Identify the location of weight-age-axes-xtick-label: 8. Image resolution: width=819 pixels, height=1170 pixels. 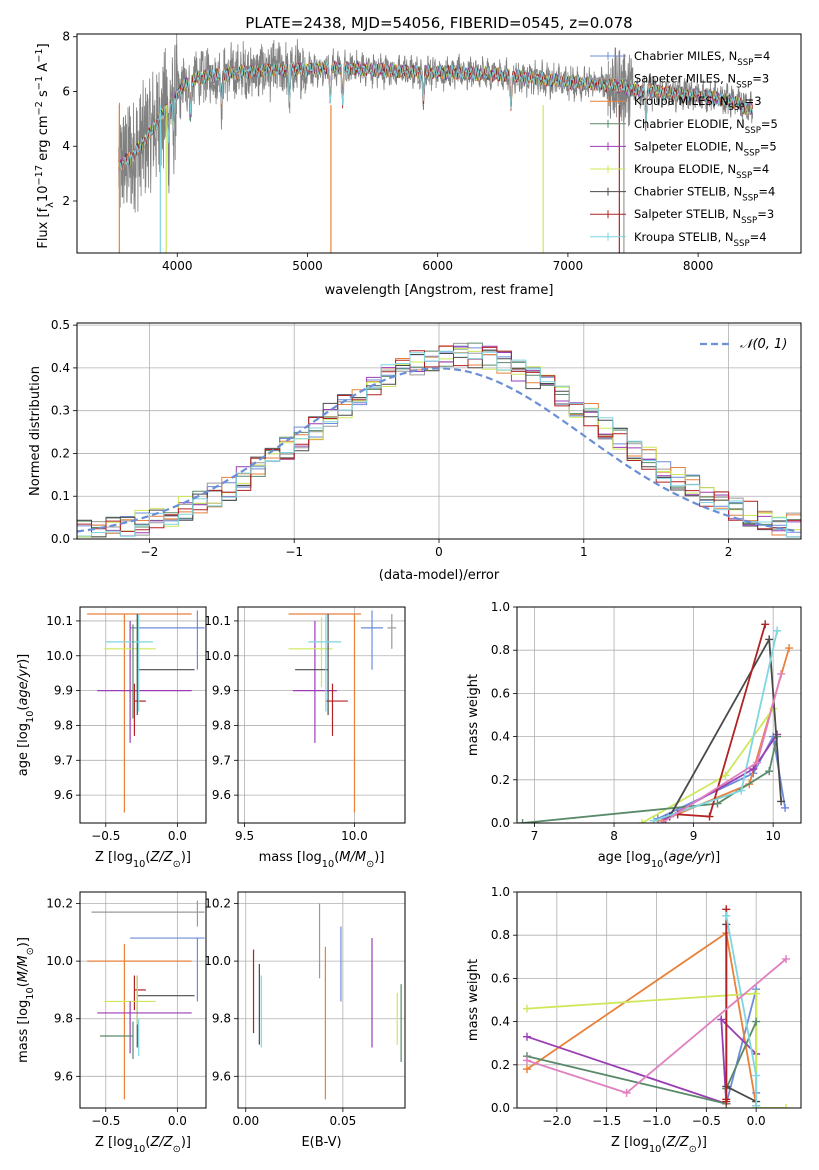
(614, 836).